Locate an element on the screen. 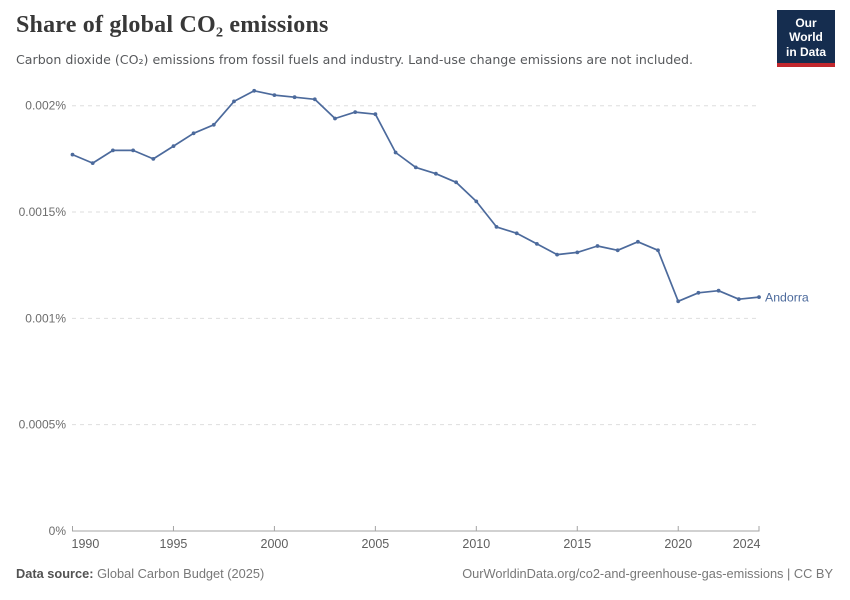 The height and width of the screenshot is (600, 850). x-tick-label: 2010 is located at coordinates (476, 544).